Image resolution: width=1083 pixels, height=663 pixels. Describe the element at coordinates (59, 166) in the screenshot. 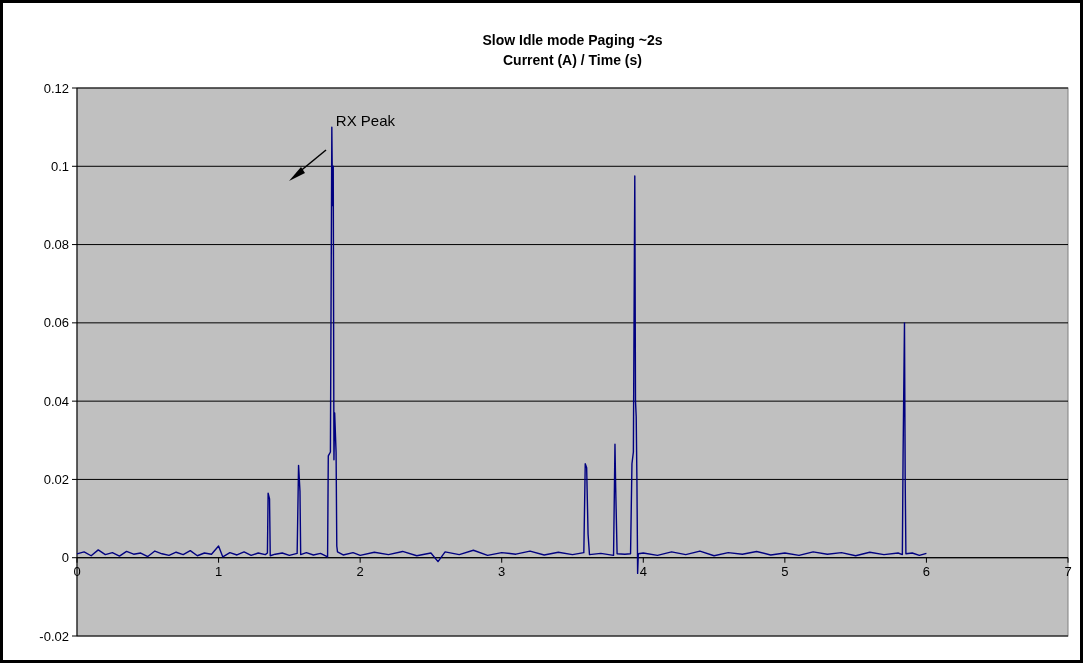

I see `y-tick-label: 0.1` at that location.